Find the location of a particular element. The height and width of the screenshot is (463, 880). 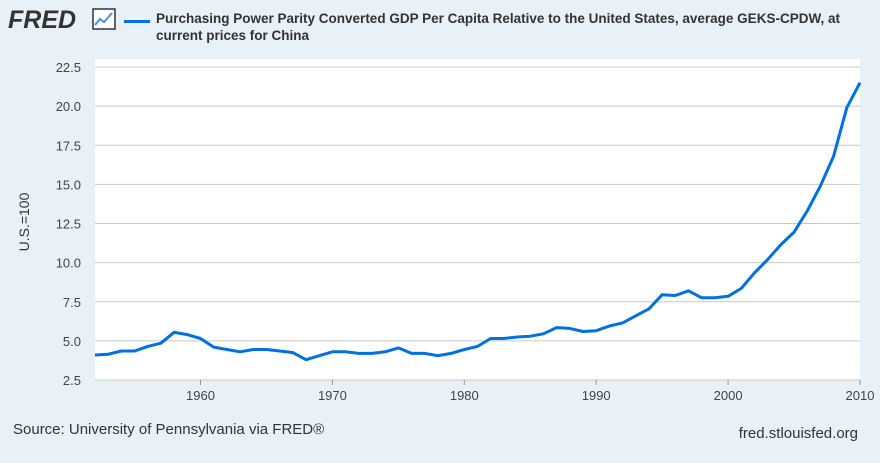

y-tick-label: 12.5 is located at coordinates (68, 224).